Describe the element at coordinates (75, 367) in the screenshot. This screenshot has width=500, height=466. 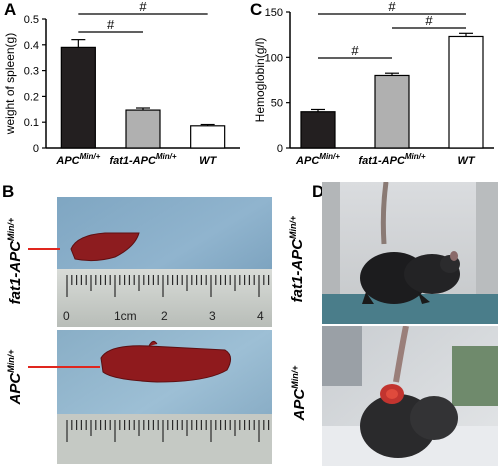
I see `pointer-line-bottom-ext` at that location.